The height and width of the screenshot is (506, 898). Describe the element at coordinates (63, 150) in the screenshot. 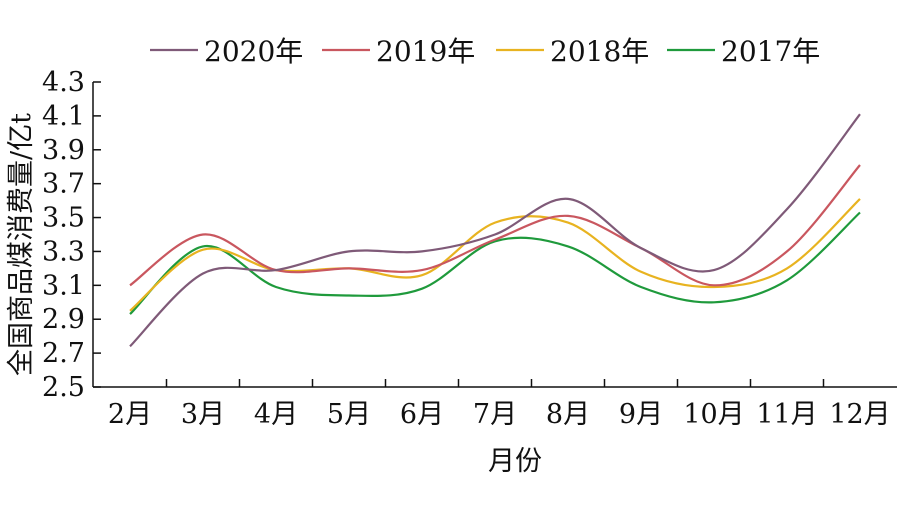

I see `y-tick-label: 3.9` at that location.